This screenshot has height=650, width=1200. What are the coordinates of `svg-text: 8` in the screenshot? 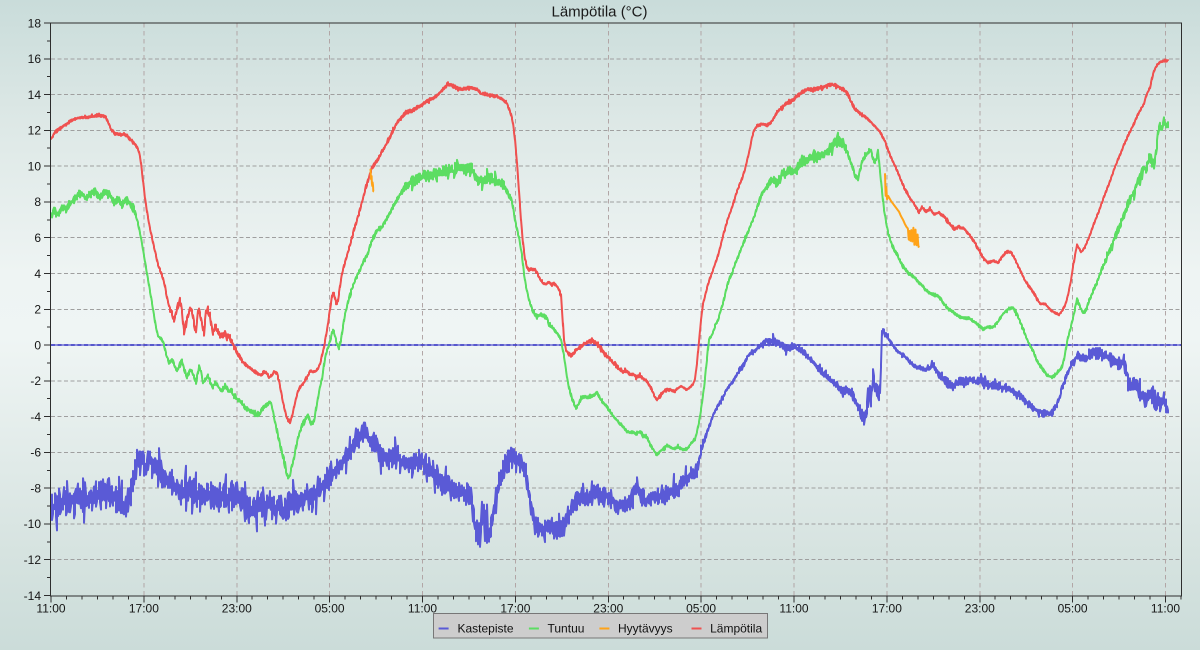 It's located at (37, 202).